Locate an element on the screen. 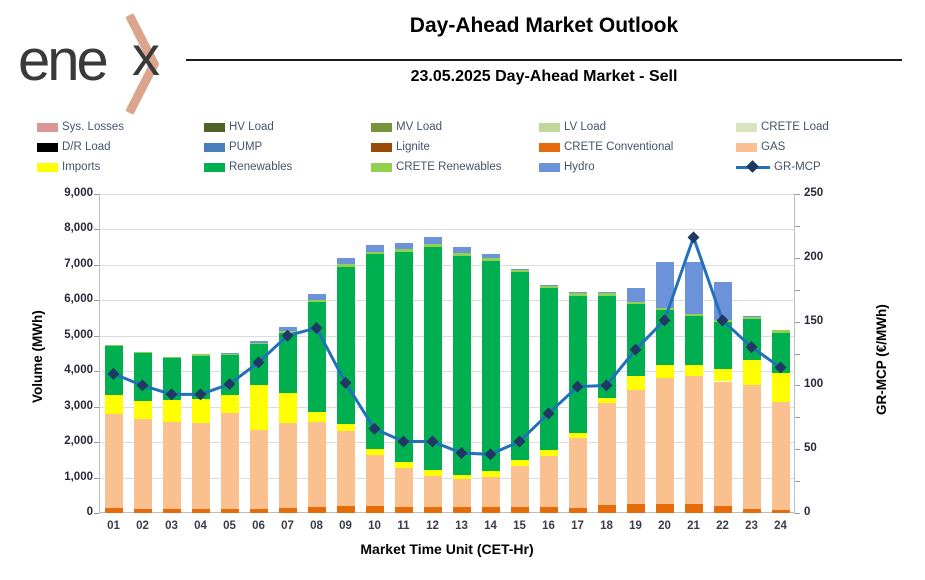 The height and width of the screenshot is (580, 925). bar-07-segment-renewables is located at coordinates (287, 362).